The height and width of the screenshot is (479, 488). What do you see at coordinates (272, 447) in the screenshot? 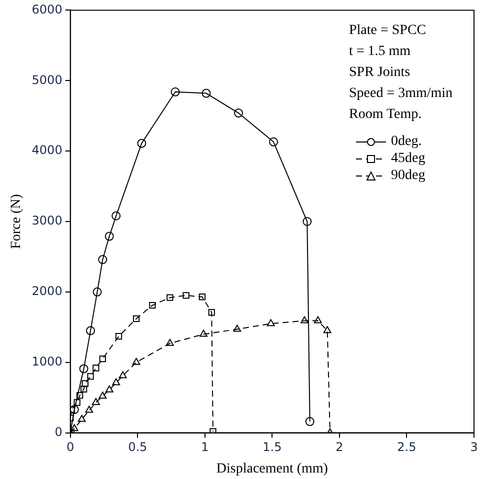
I see `x-tick-label: 1.5` at bounding box center [272, 447].